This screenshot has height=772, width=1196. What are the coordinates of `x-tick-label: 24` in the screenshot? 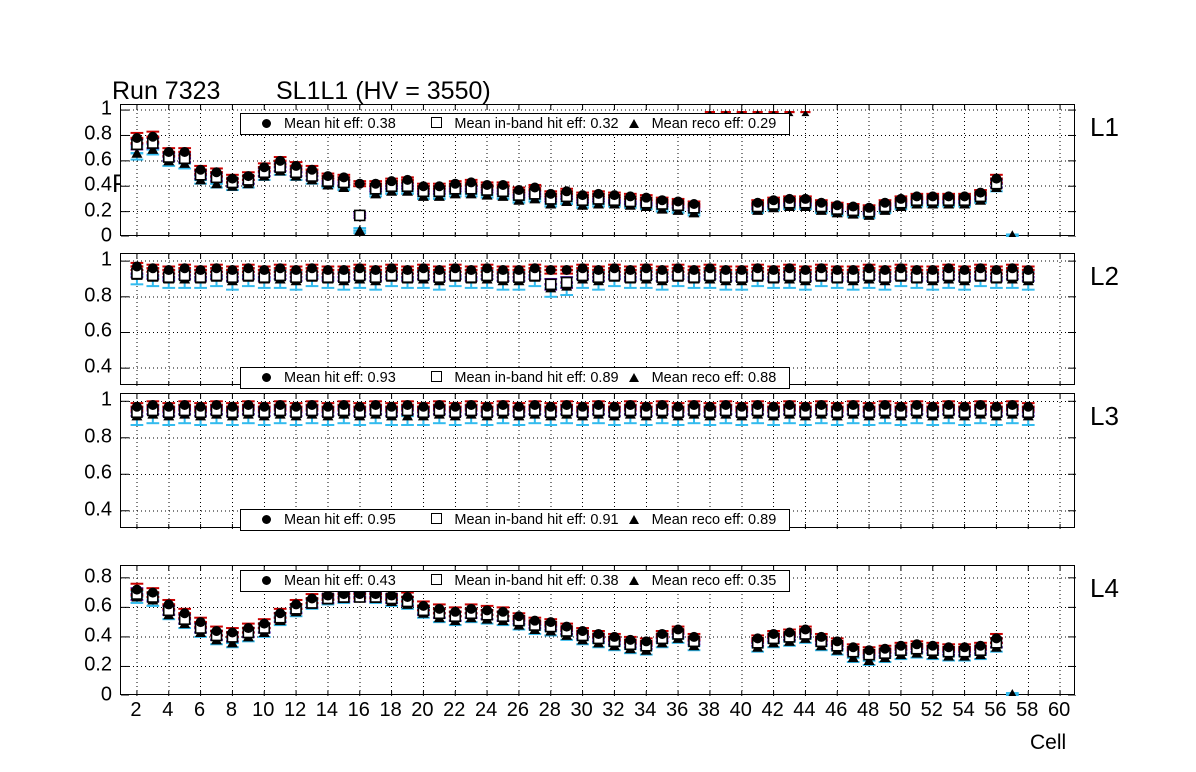 It's located at (486, 710).